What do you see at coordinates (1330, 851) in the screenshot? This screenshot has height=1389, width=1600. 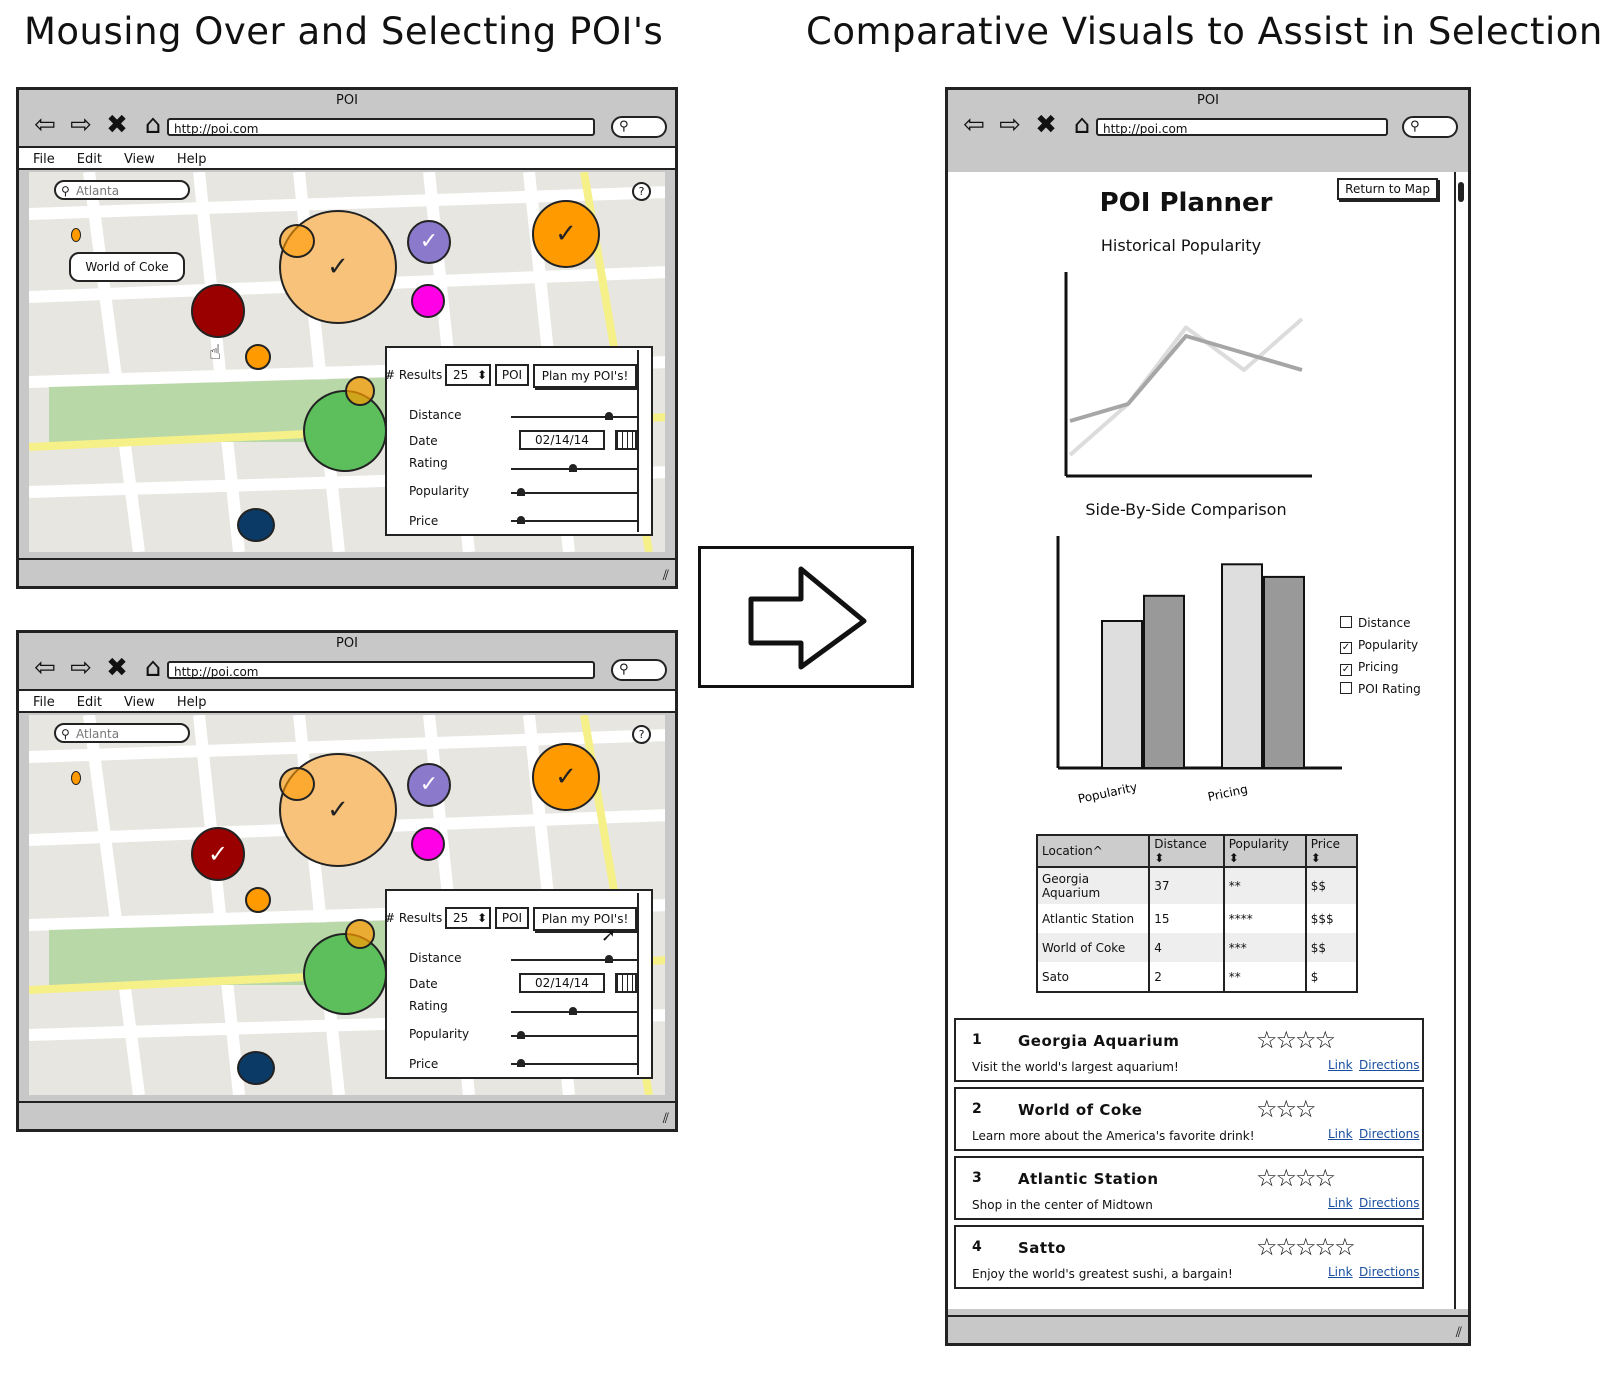 I see `column-header-price: Price ⬍` at bounding box center [1330, 851].